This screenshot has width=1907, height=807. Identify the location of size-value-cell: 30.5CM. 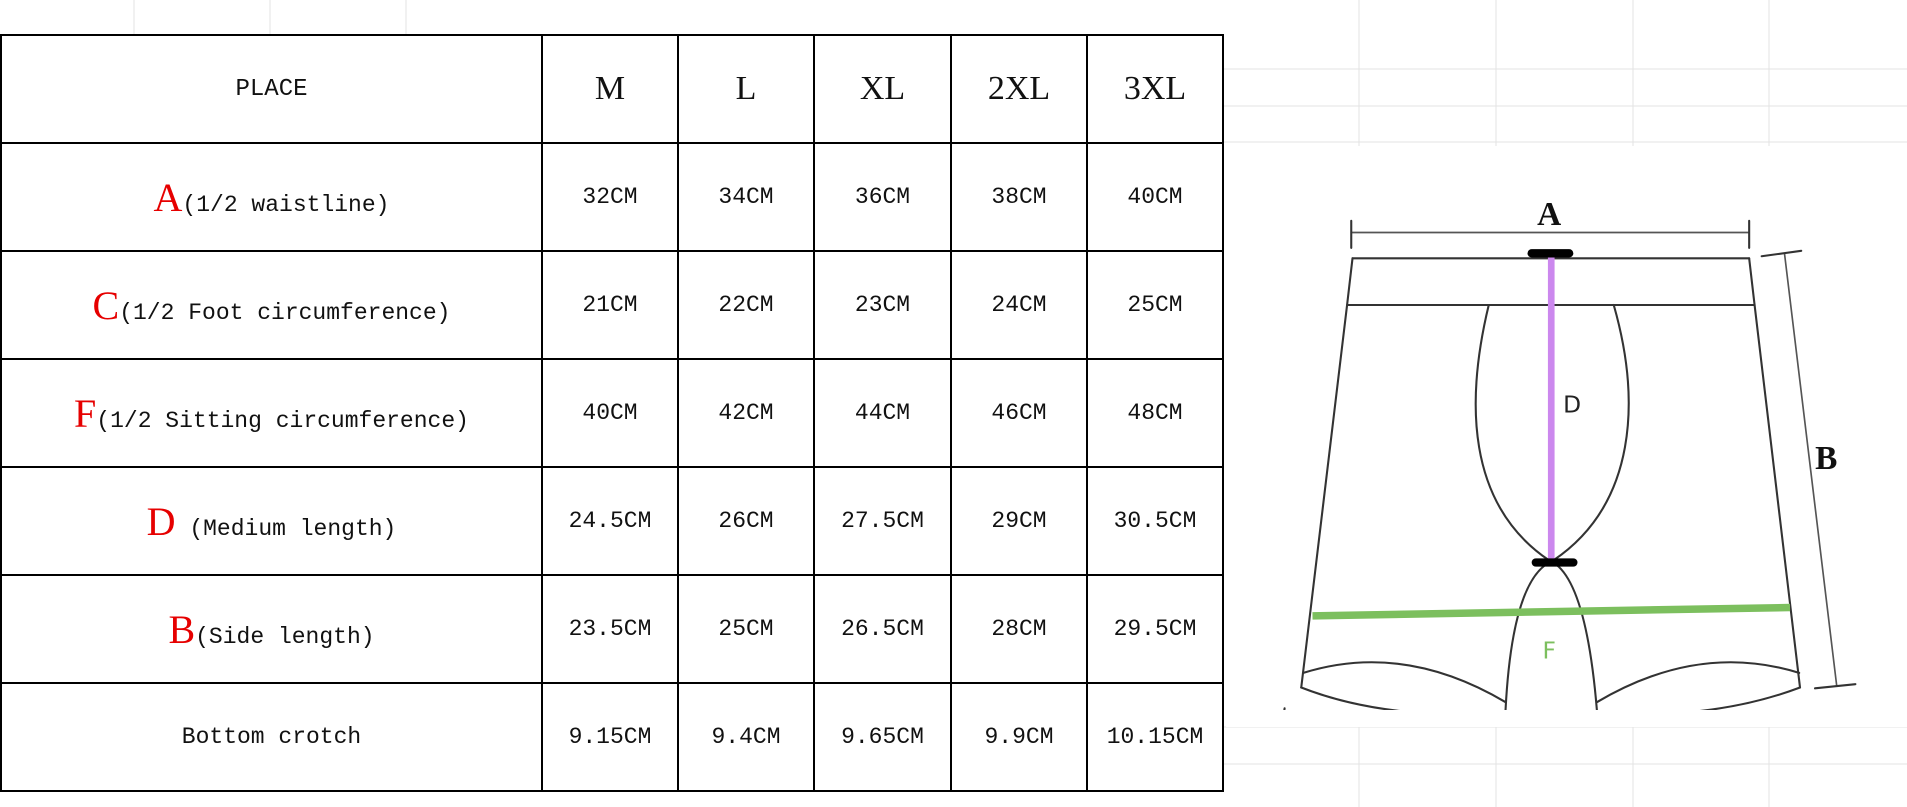
(1155, 521).